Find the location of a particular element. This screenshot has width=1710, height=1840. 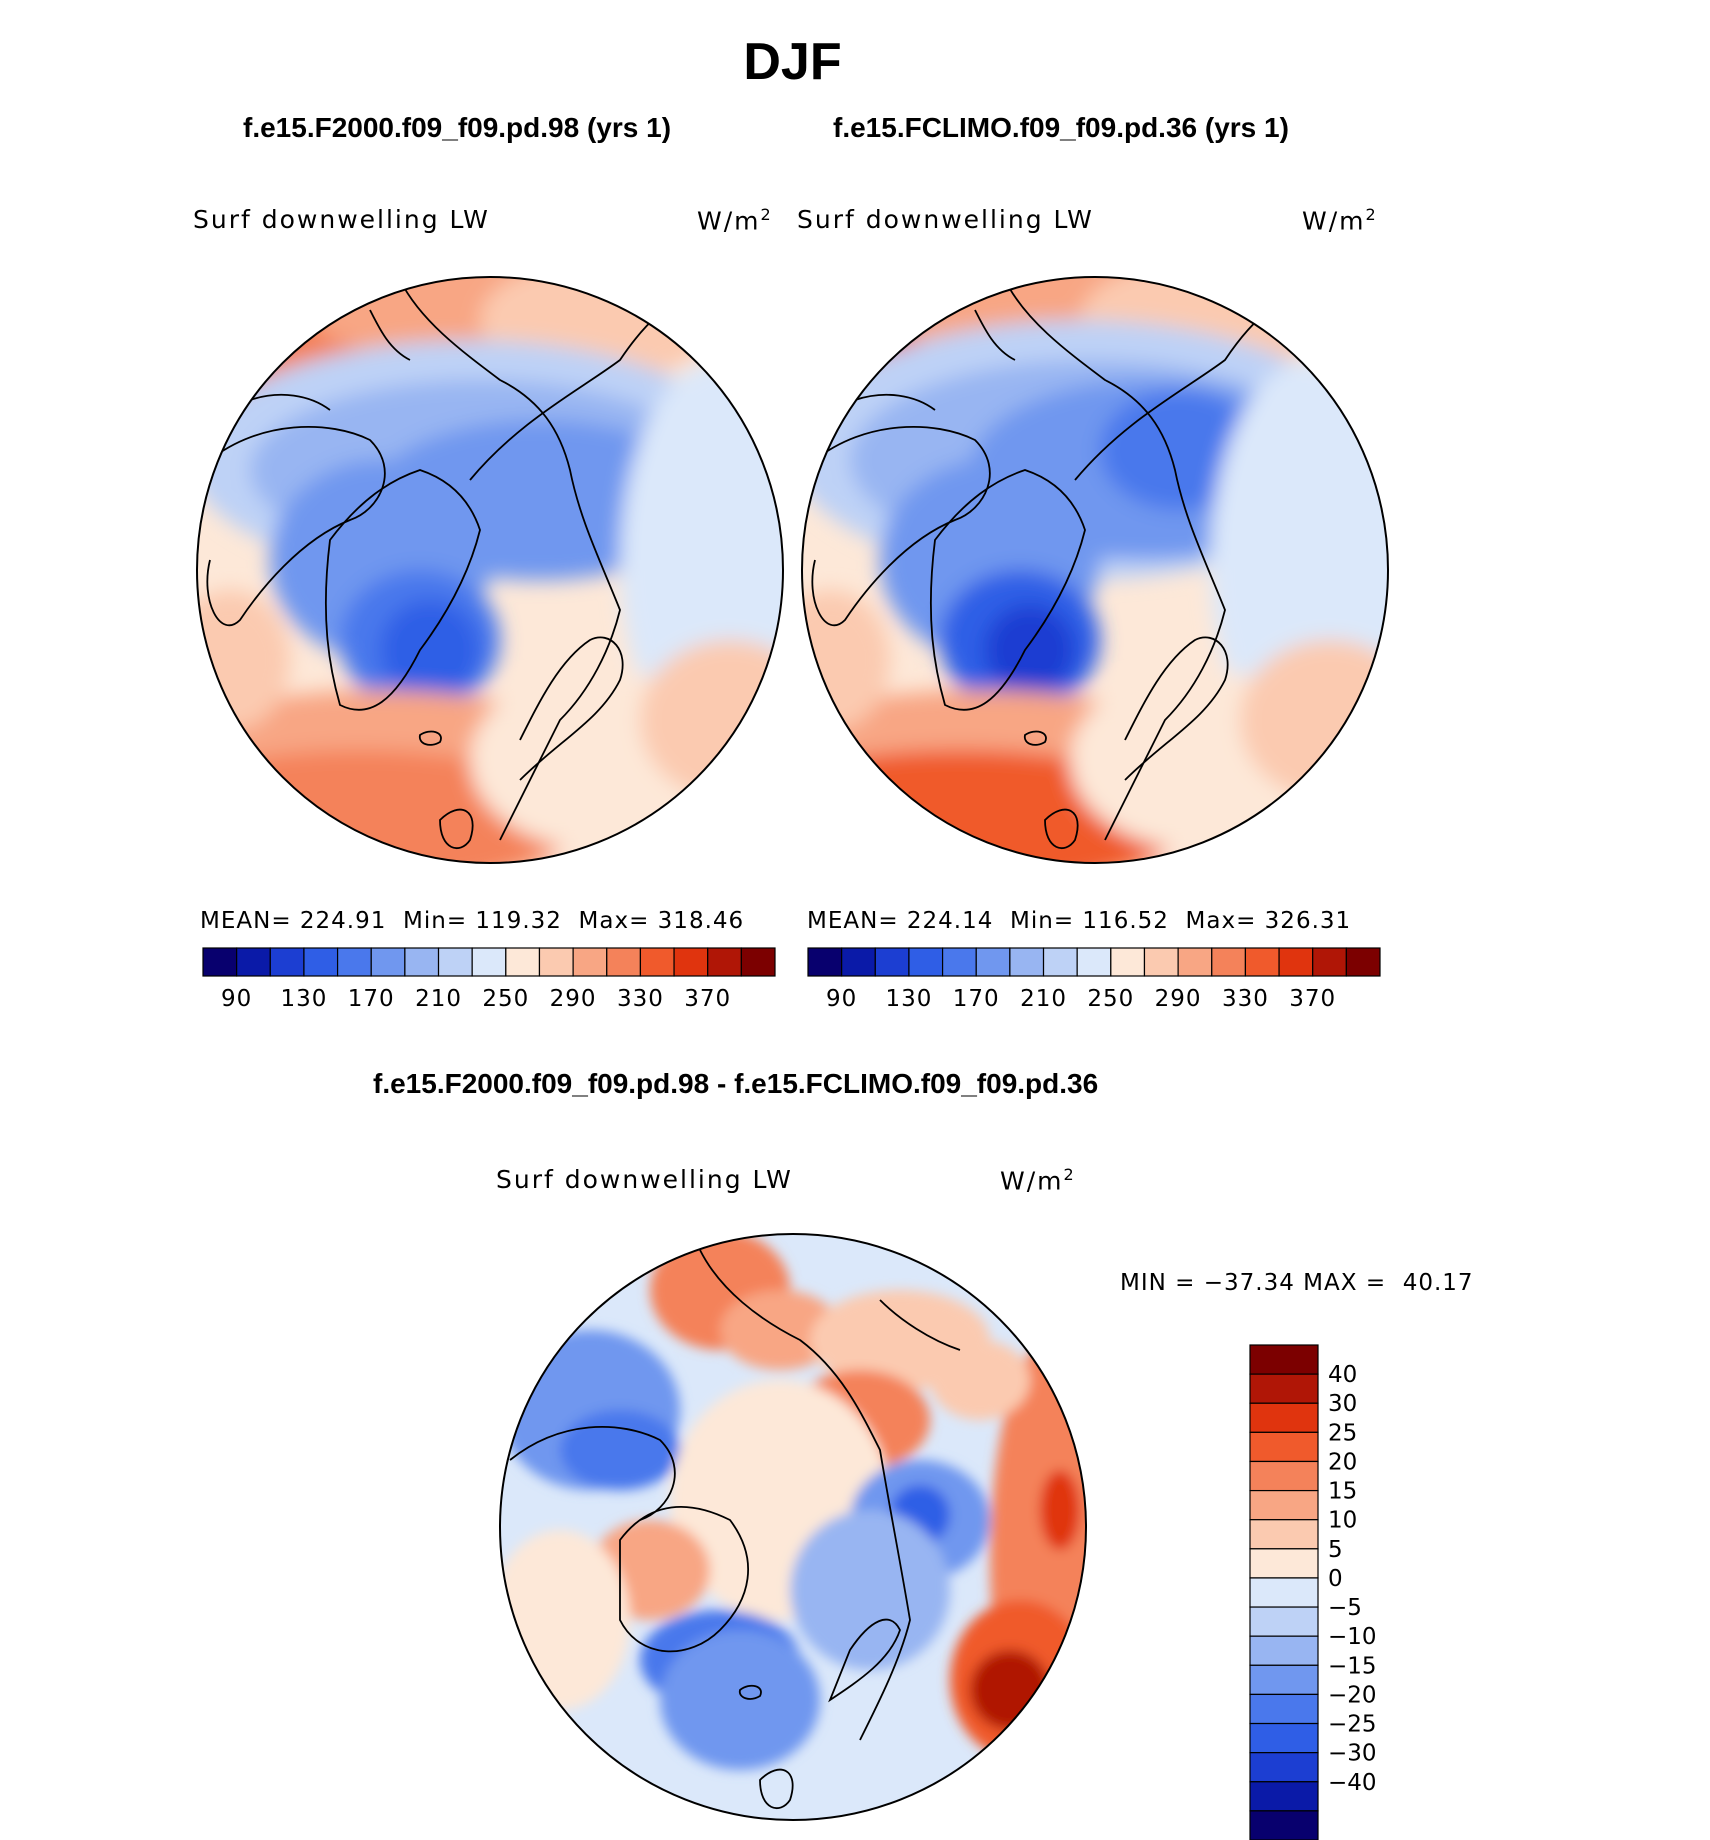

panel-1-field is located at coordinates (490, 570).